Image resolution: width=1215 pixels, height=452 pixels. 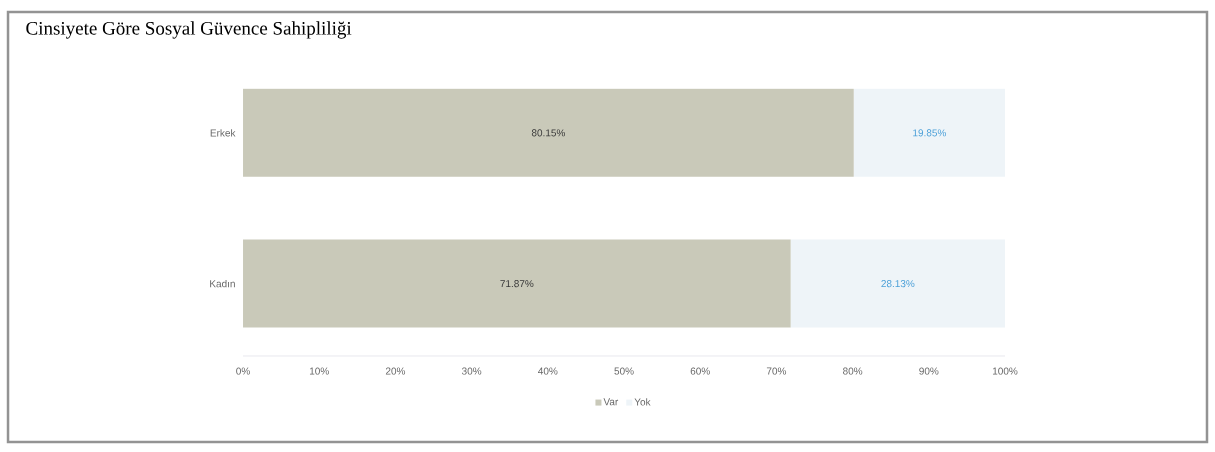 I want to click on data-label: 19.85%, so click(x=929, y=133).